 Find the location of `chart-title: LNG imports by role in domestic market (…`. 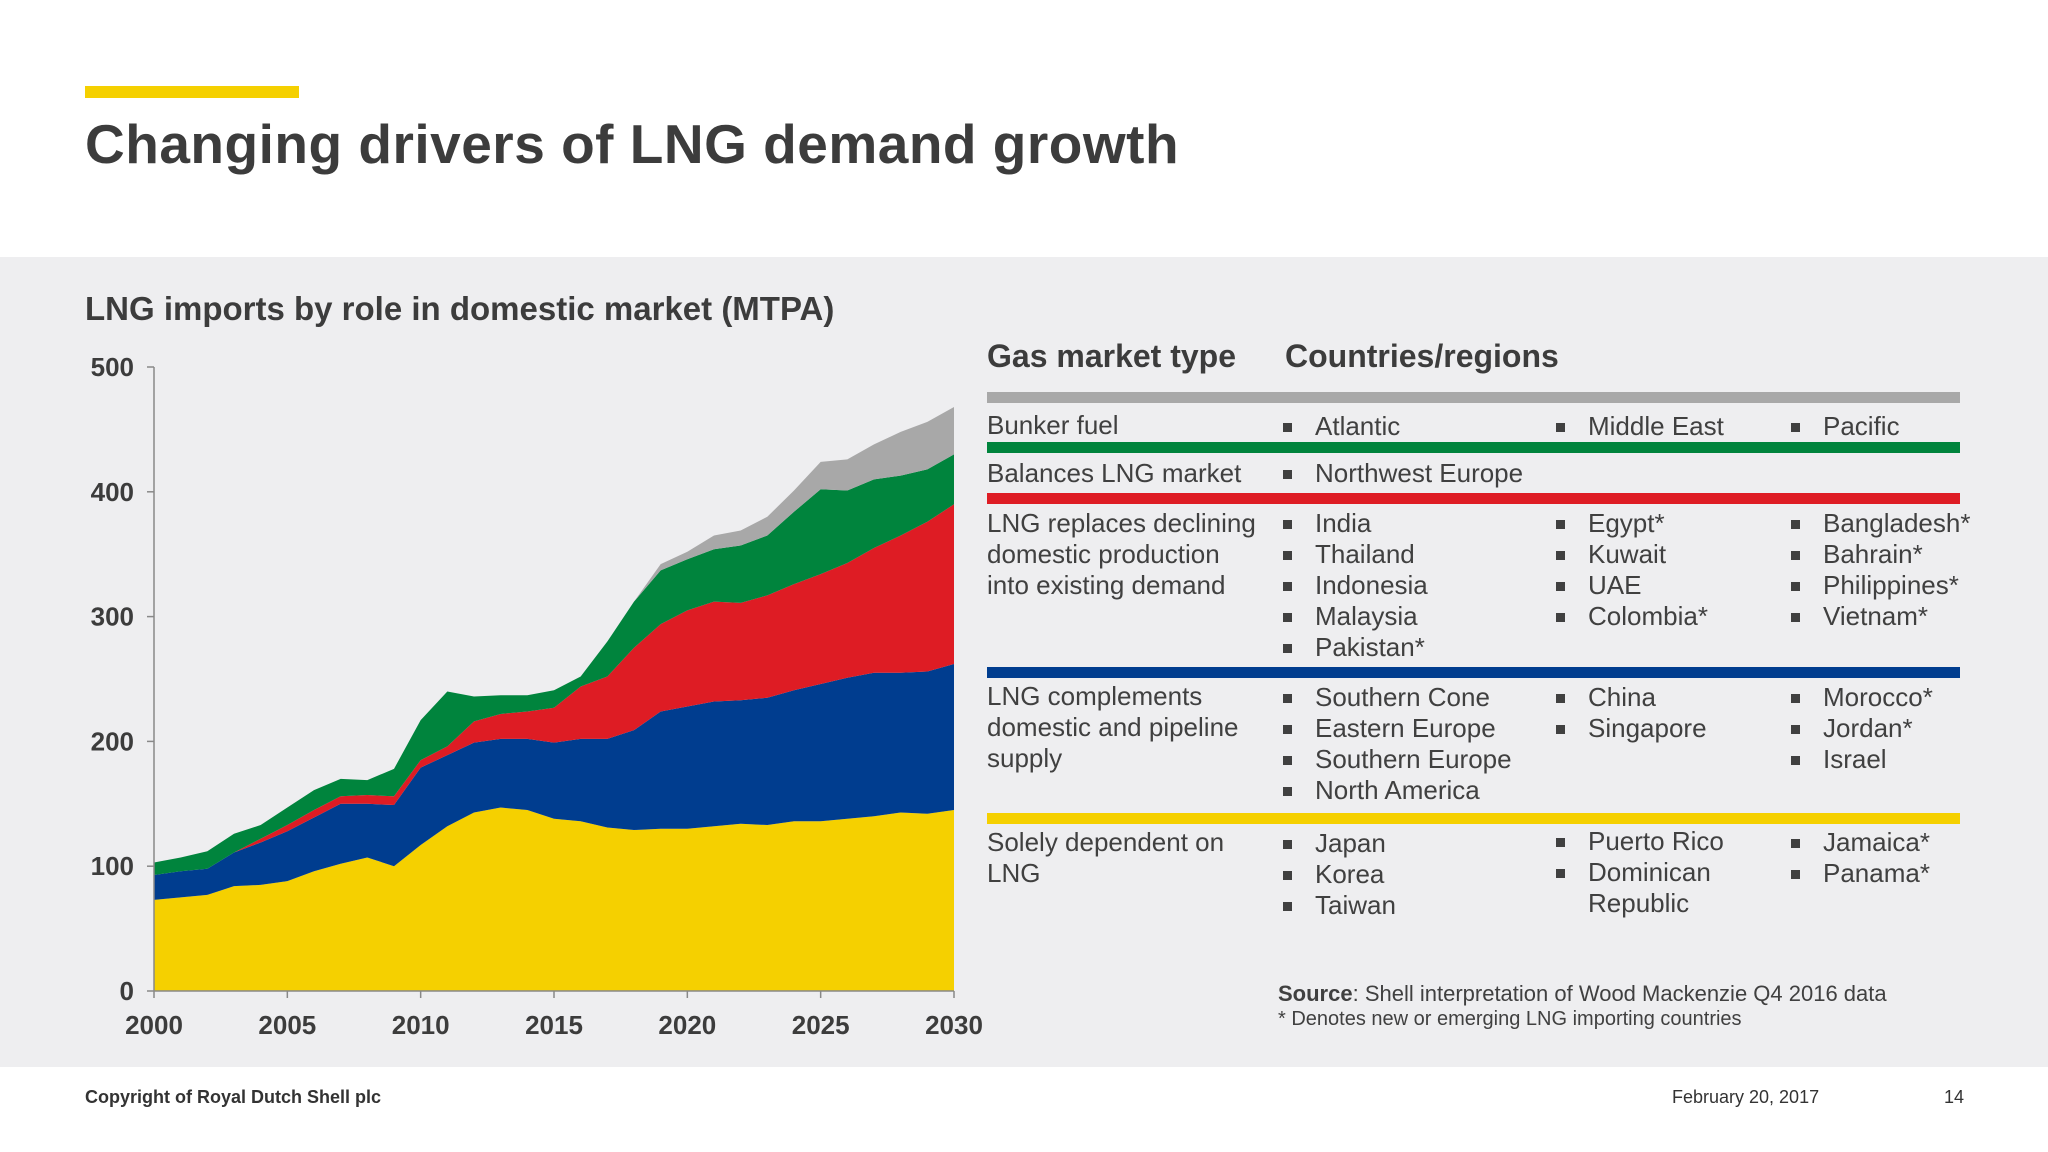

chart-title: LNG imports by role in domestic market (… is located at coordinates (460, 308).